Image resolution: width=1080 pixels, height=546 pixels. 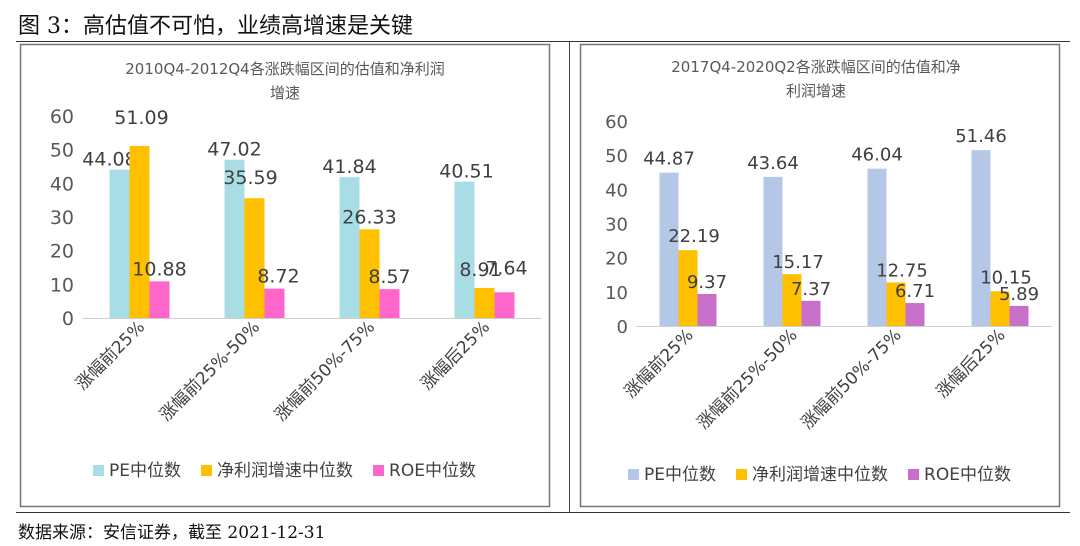 I want to click on data-label: 47.02, so click(x=234, y=150).